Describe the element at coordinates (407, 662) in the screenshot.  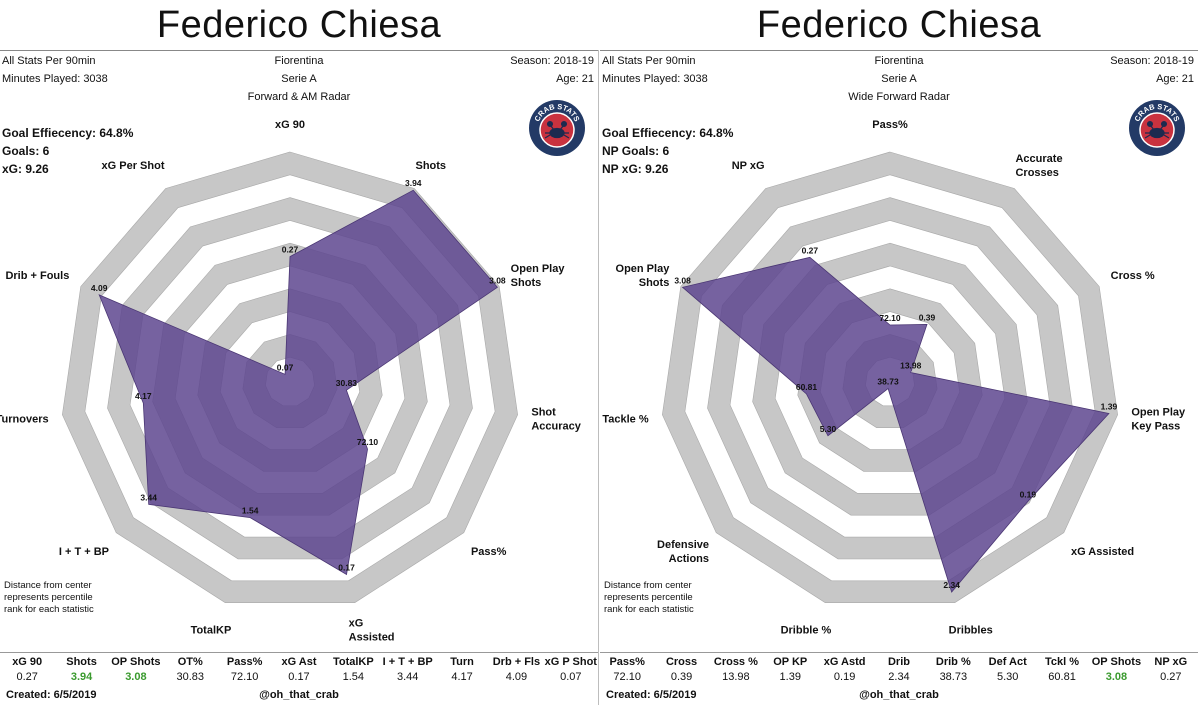
I see `stat-header: I + T + BP` at that location.